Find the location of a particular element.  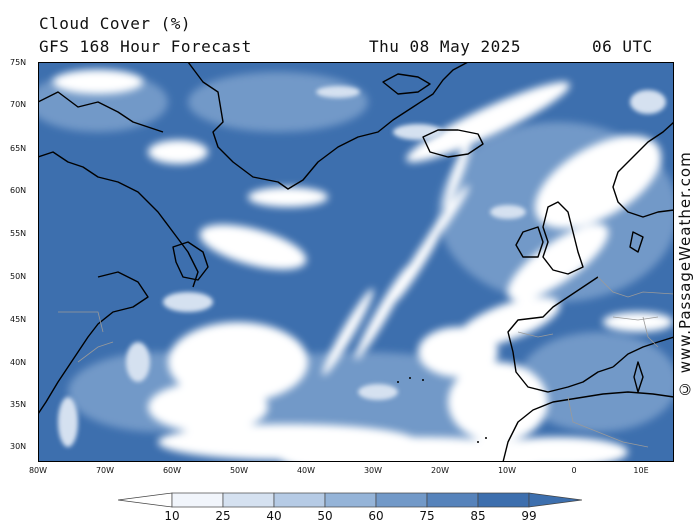

cloud-cover-colorbar is located at coordinates (350, 500).